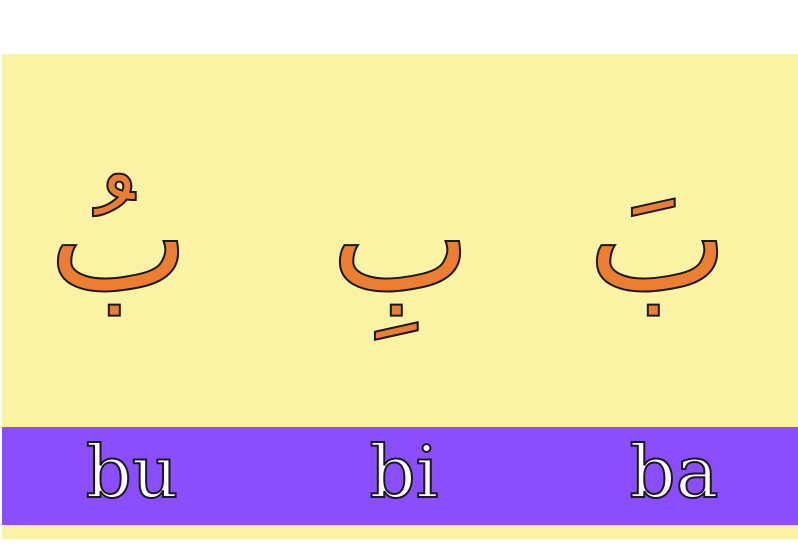 The image size is (798, 551). What do you see at coordinates (132, 472) in the screenshot?
I see `syllable-bu: bu` at bounding box center [132, 472].